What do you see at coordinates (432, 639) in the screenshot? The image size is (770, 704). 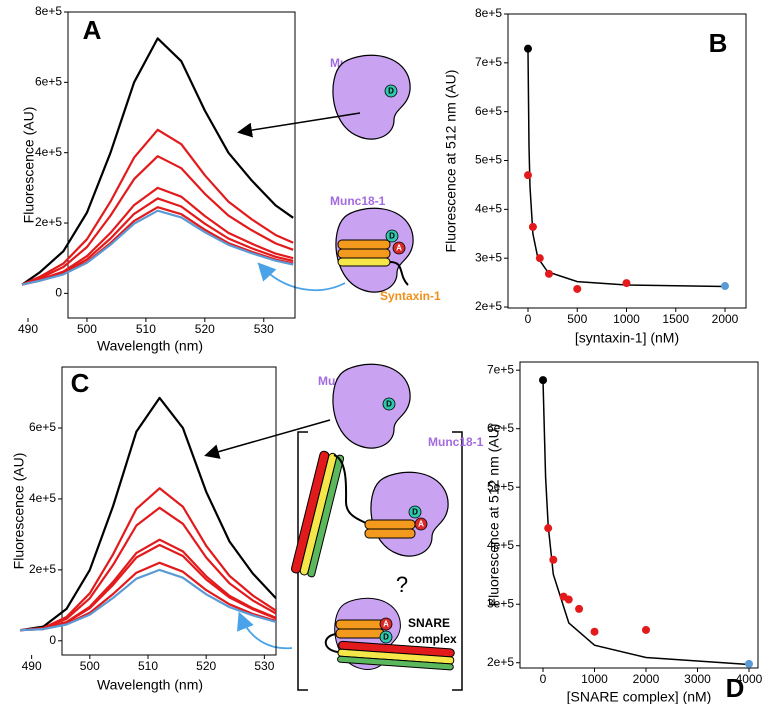 I see `complex-label: complex` at bounding box center [432, 639].